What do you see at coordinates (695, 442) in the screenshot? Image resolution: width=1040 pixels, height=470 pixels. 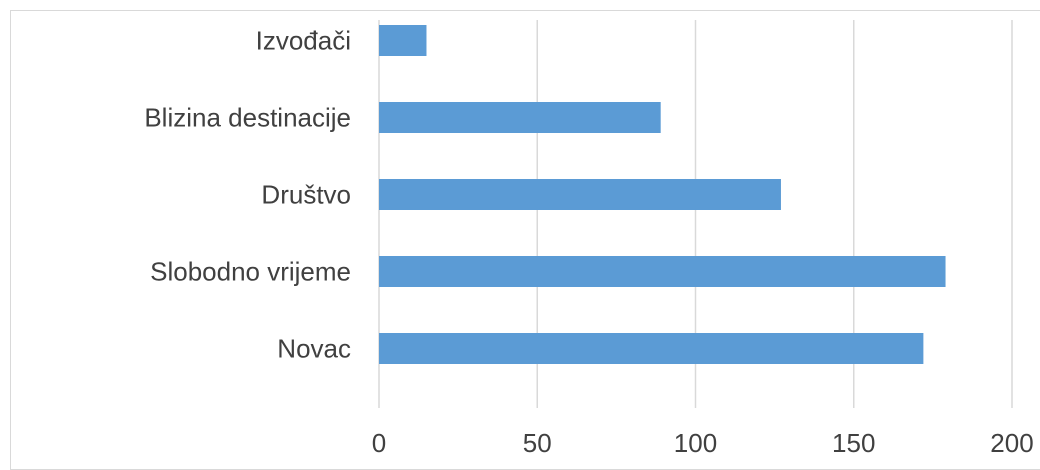 I see `x-tick-label: 100` at bounding box center [695, 442].